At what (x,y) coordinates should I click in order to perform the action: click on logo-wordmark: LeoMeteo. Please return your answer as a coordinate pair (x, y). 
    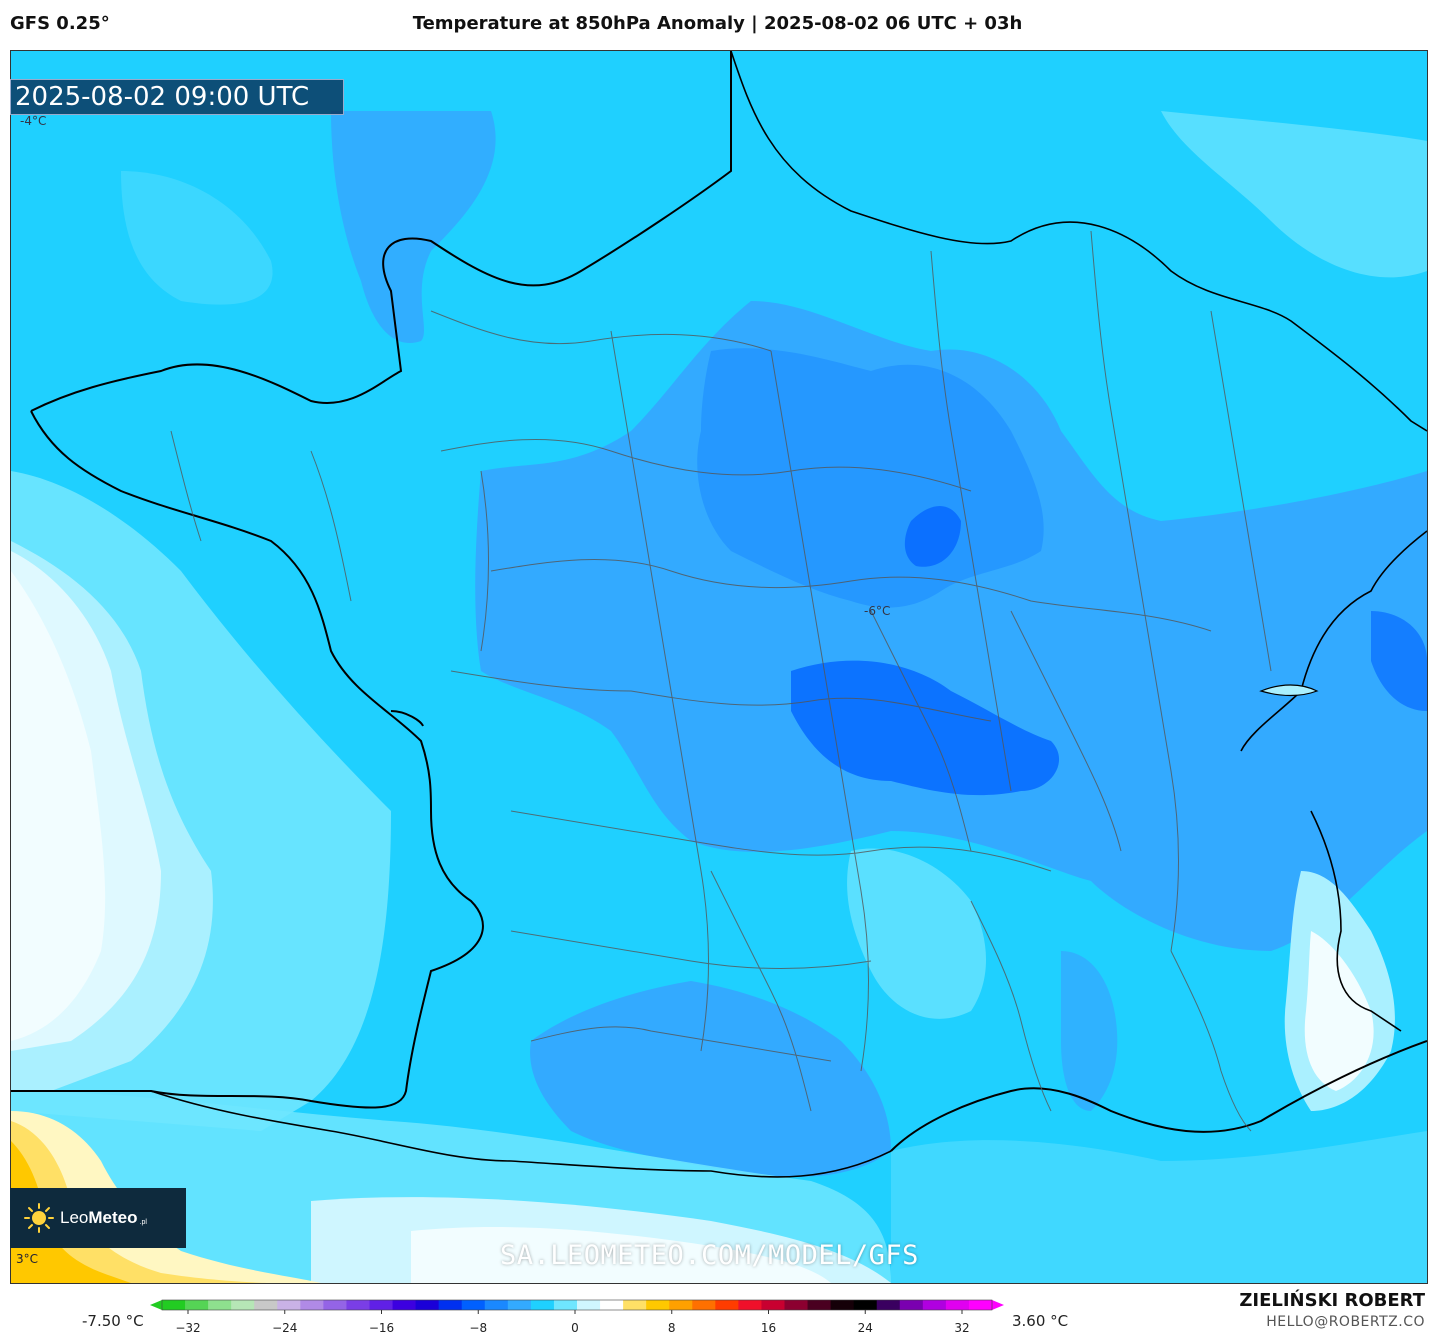
    Looking at the image, I should click on (99, 1217).